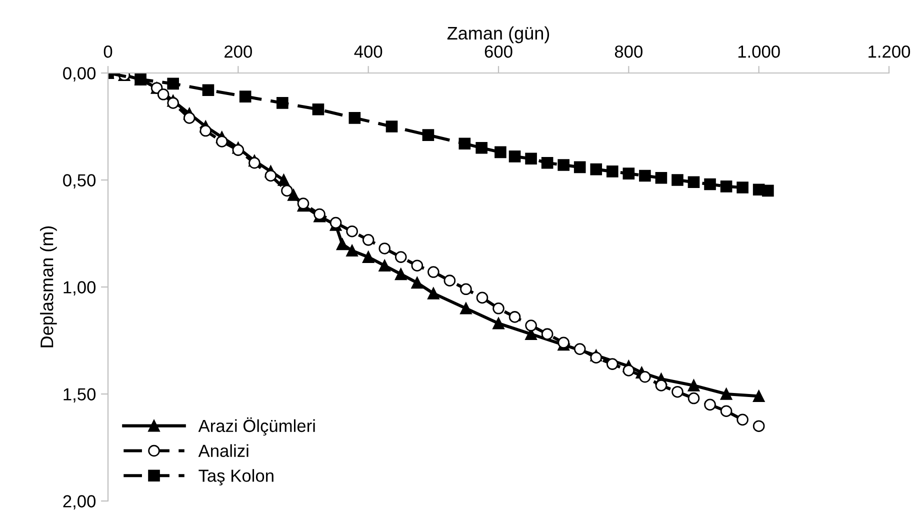  What do you see at coordinates (80, 288) in the screenshot?
I see `y-tick-label: 1,00` at bounding box center [80, 288].